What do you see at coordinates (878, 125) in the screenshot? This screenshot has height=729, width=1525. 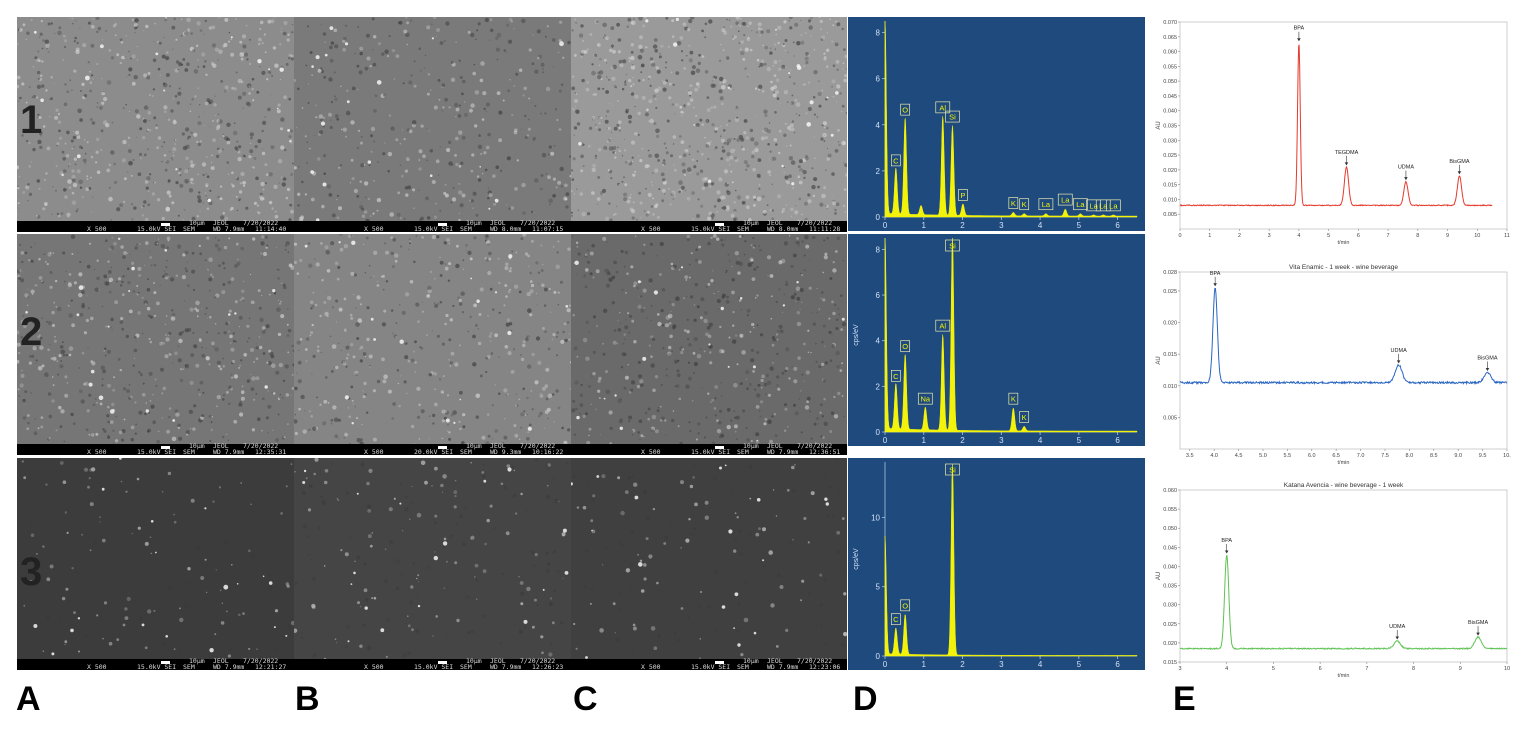 I see `y-tick-label: 4` at bounding box center [878, 125].